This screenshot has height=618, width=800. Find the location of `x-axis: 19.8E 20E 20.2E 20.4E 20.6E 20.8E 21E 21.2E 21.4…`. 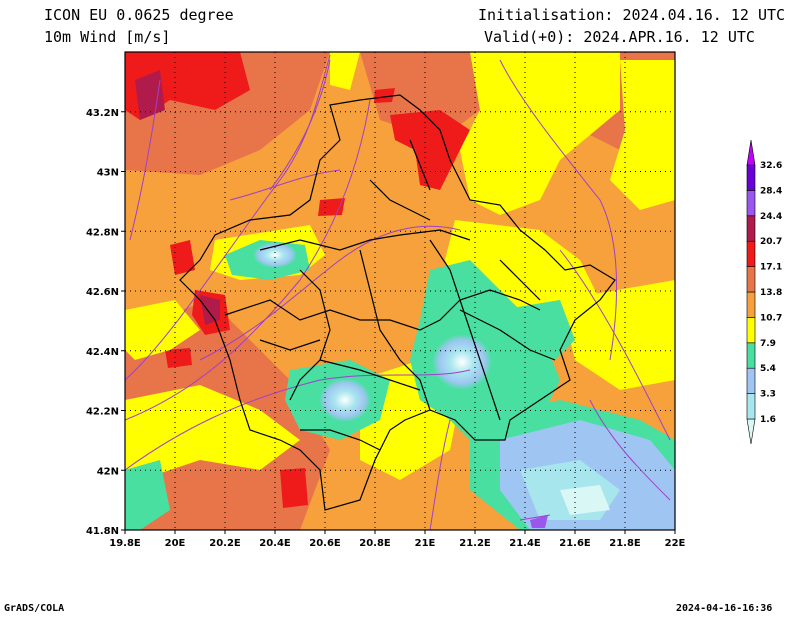

x-axis: 19.8E 20E 20.2E 20.4E 20.6E 20.8E 21E 21.2E 21.4… is located at coordinates (397, 539).